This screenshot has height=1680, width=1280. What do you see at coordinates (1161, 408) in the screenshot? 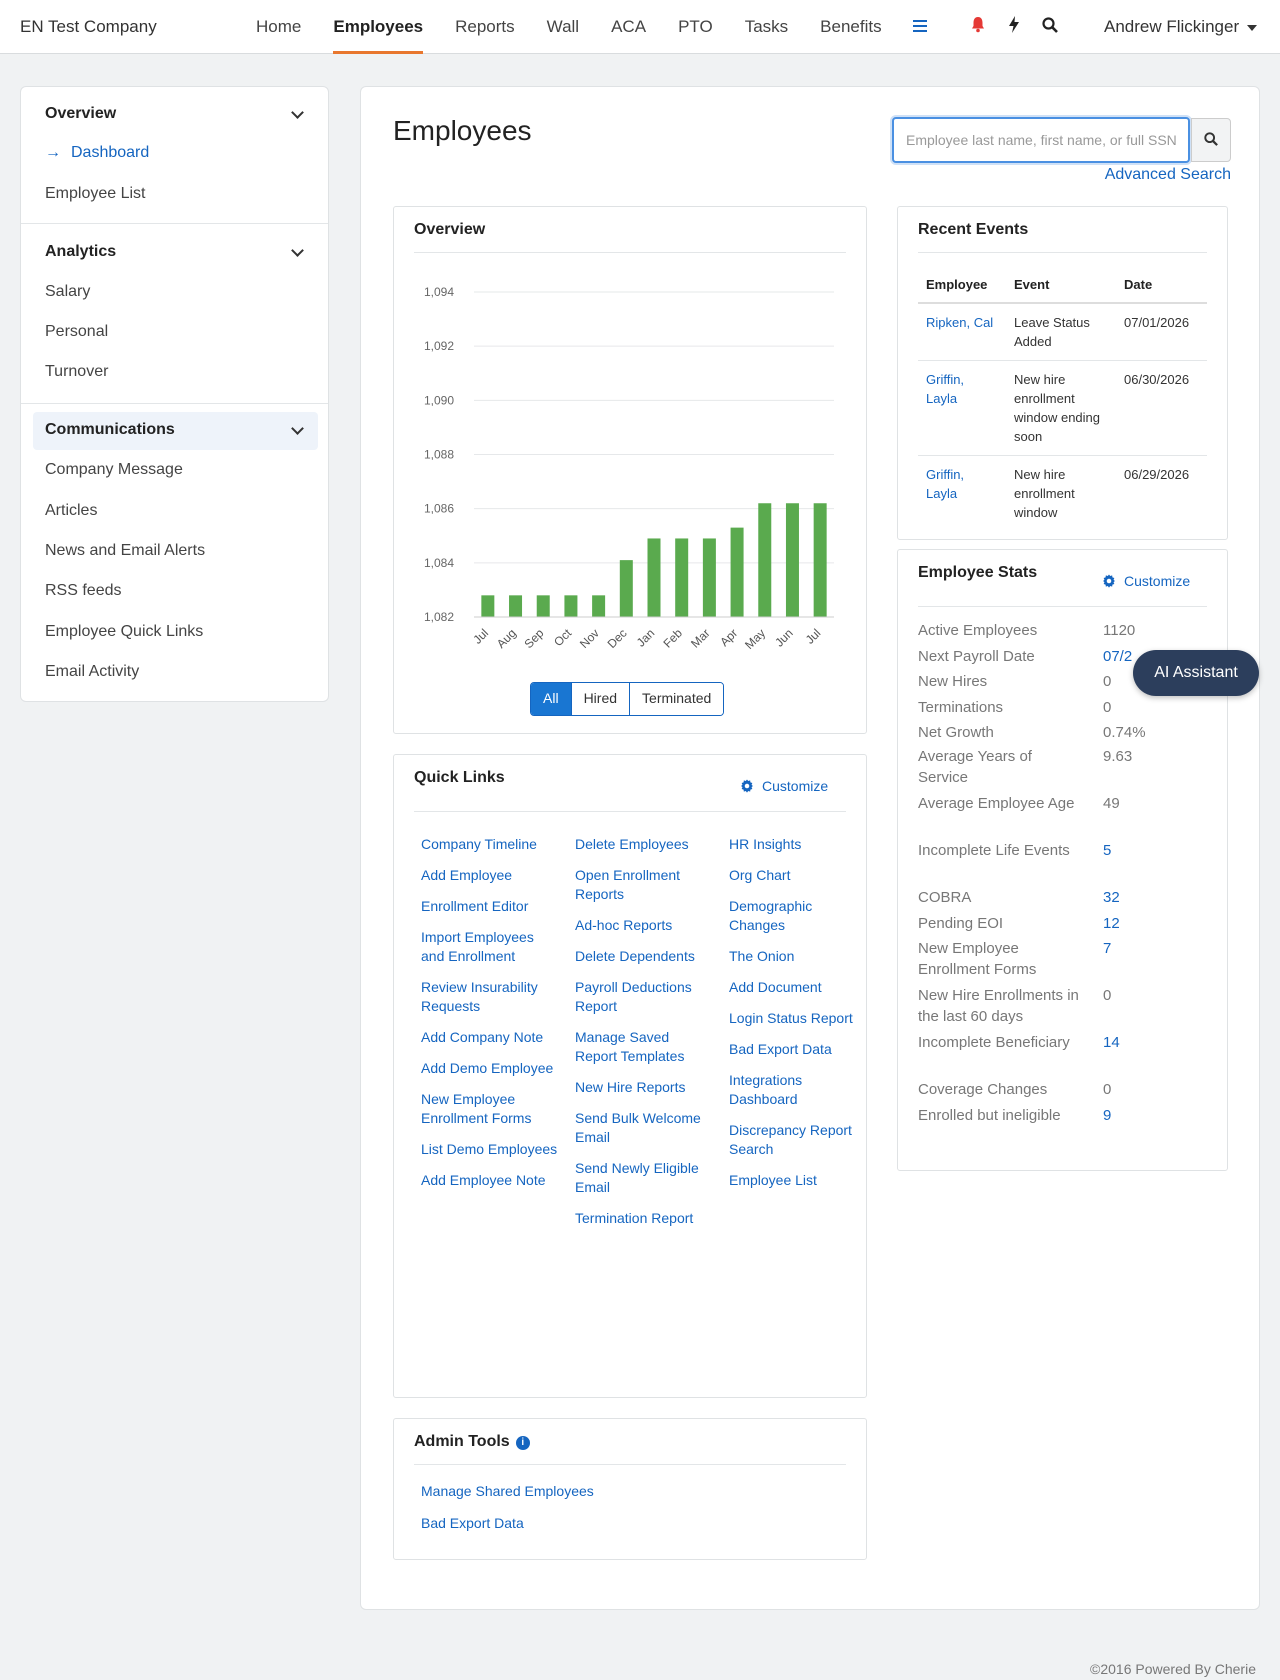
I see `event-date-cell: 06/30/2026` at bounding box center [1161, 408].